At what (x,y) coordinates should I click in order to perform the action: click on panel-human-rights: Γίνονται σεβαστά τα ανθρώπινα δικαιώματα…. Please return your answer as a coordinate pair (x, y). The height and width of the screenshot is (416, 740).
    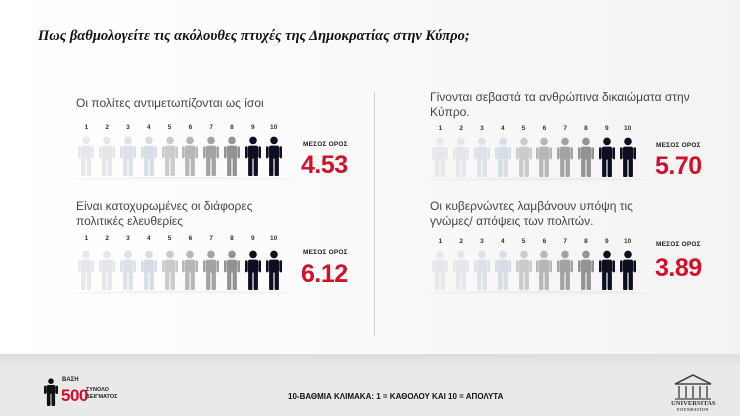
    Looking at the image, I should click on (572, 137).